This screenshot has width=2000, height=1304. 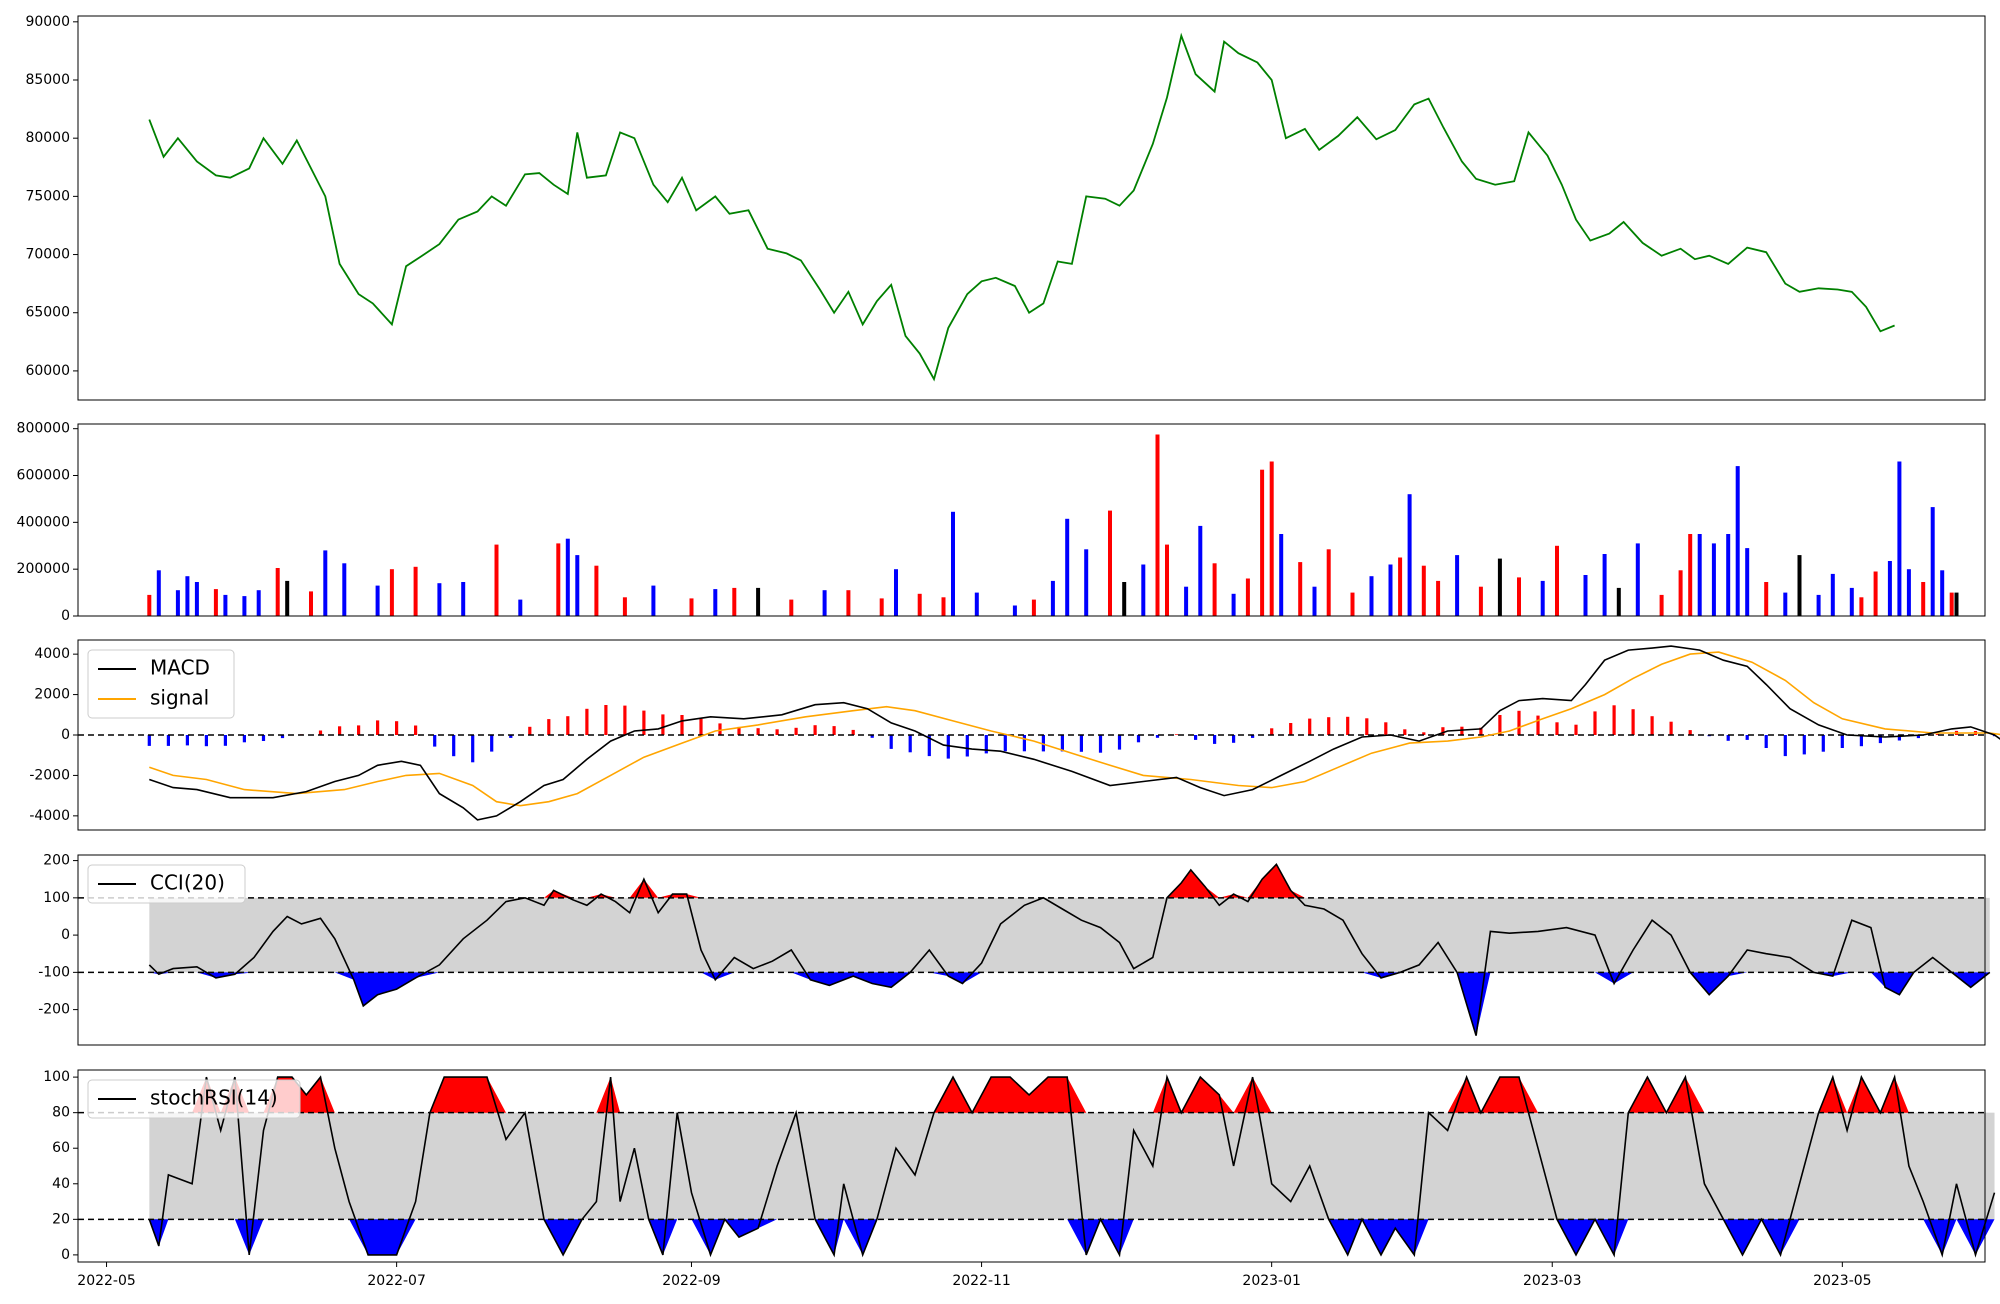 I want to click on stochrsi-frame, so click(x=1031, y=1166).